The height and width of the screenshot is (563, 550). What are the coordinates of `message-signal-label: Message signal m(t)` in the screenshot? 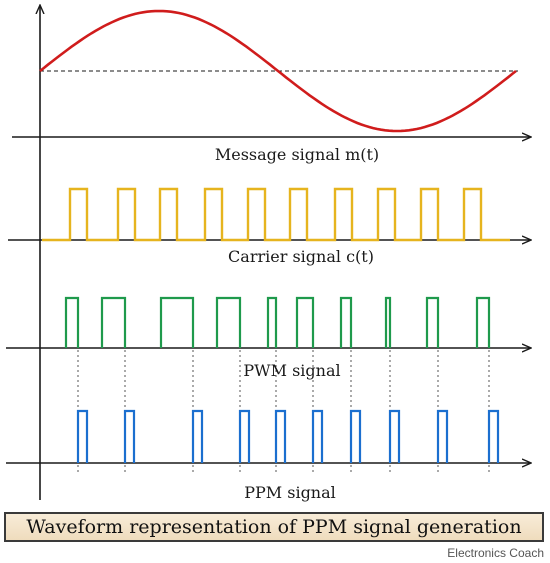 It's located at (297, 154).